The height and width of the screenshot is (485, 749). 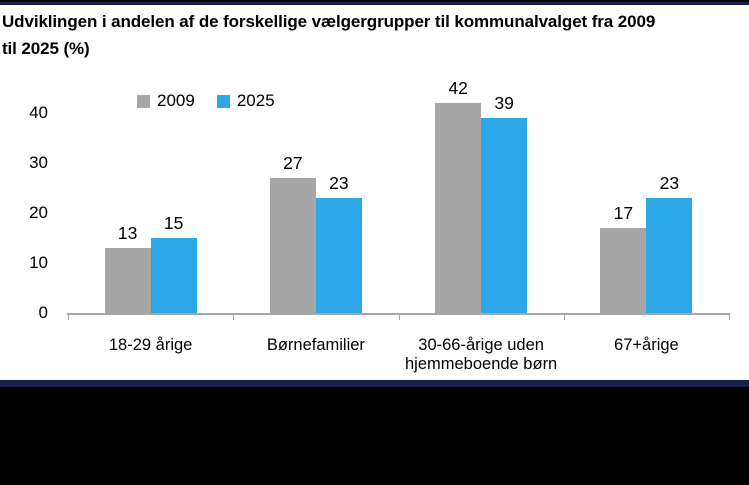 I want to click on bar-value-label: 27, so click(x=293, y=163).